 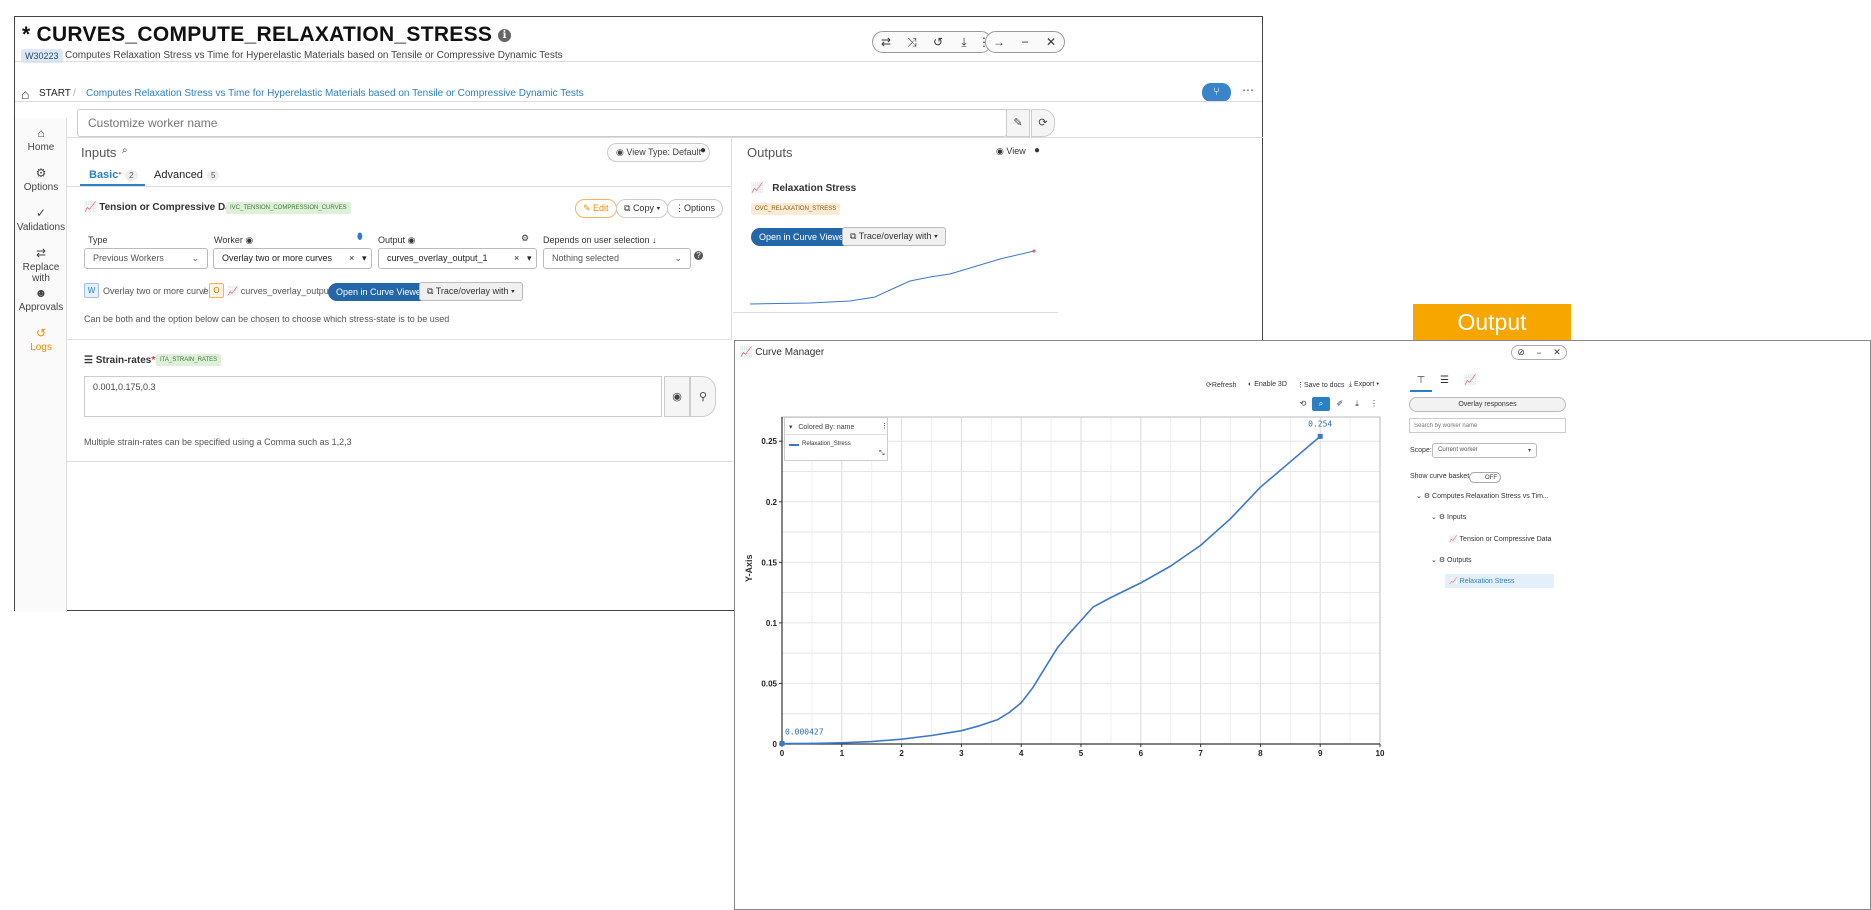 I want to click on window-button-group: → − ✕, so click(x=1025, y=42).